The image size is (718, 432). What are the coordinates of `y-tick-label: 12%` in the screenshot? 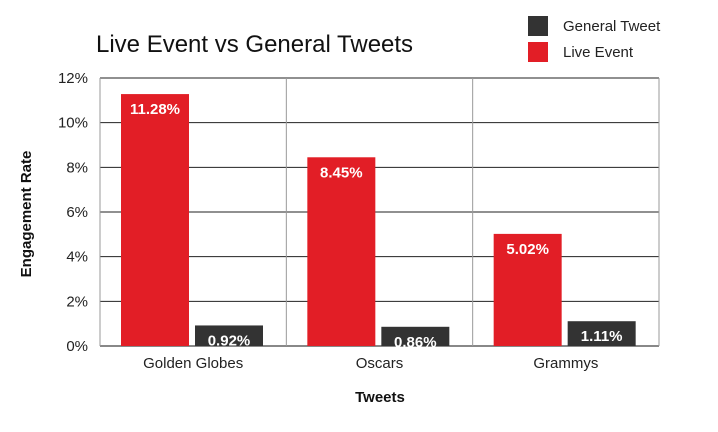 It's located at (73, 78).